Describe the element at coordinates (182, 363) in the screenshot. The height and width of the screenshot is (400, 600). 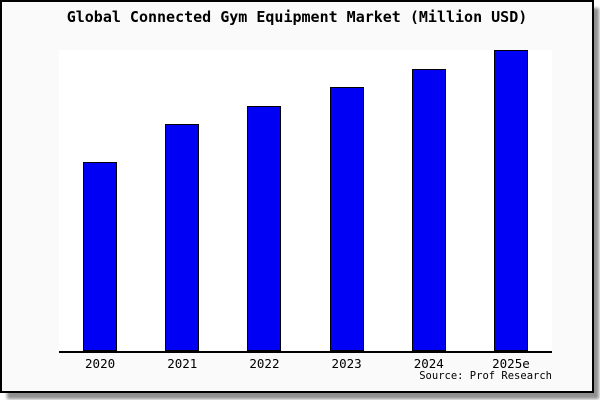
I see `x-tick-label-2021: 2021` at that location.